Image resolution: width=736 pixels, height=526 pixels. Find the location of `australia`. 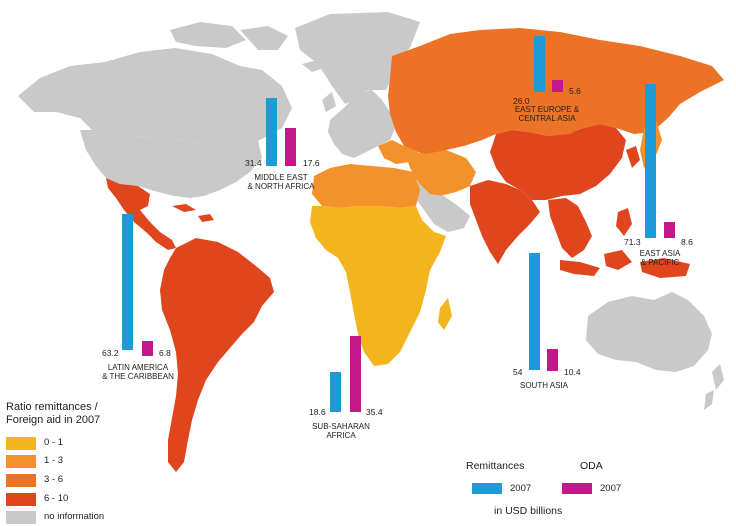

australia is located at coordinates (649, 332).